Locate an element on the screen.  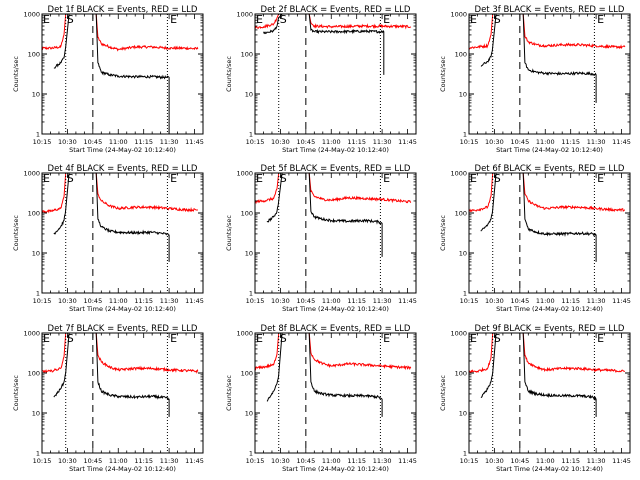
chart-title: Det 2f BLACK = Events, RED = LLD is located at coordinates (336, 10).